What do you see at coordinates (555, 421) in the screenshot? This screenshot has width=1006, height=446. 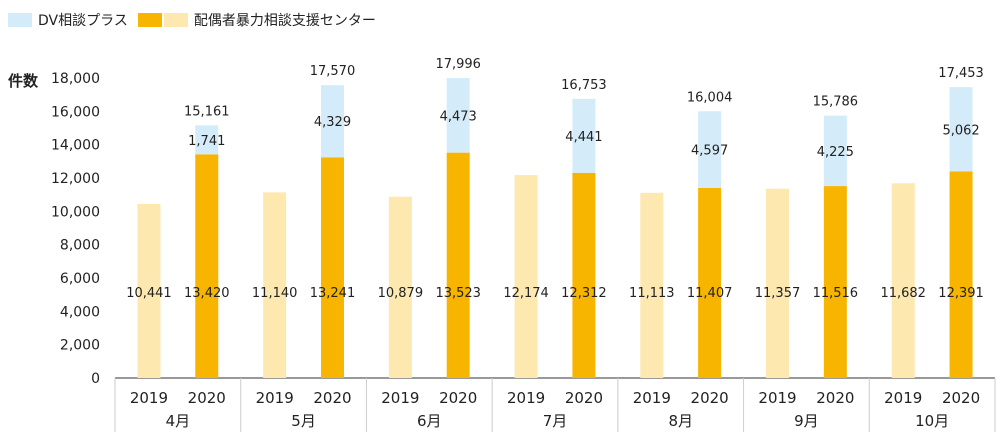 I see `x-tick-month: 7月` at bounding box center [555, 421].